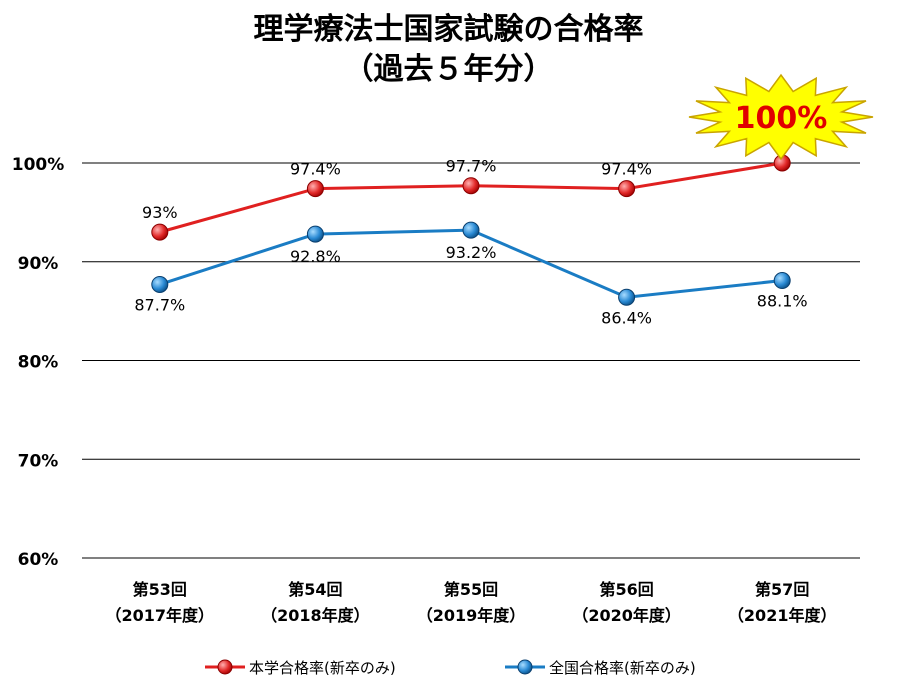 The image size is (897, 691). Describe the element at coordinates (322, 668) in the screenshot. I see `legend-label: 本学合格率(新卒のみ)` at that location.